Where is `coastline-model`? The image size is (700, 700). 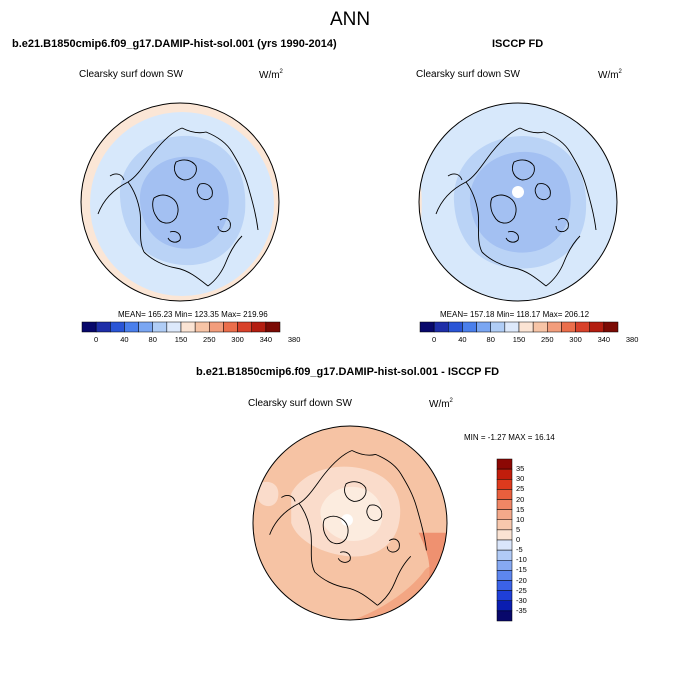 coastline-model is located at coordinates (178, 207).